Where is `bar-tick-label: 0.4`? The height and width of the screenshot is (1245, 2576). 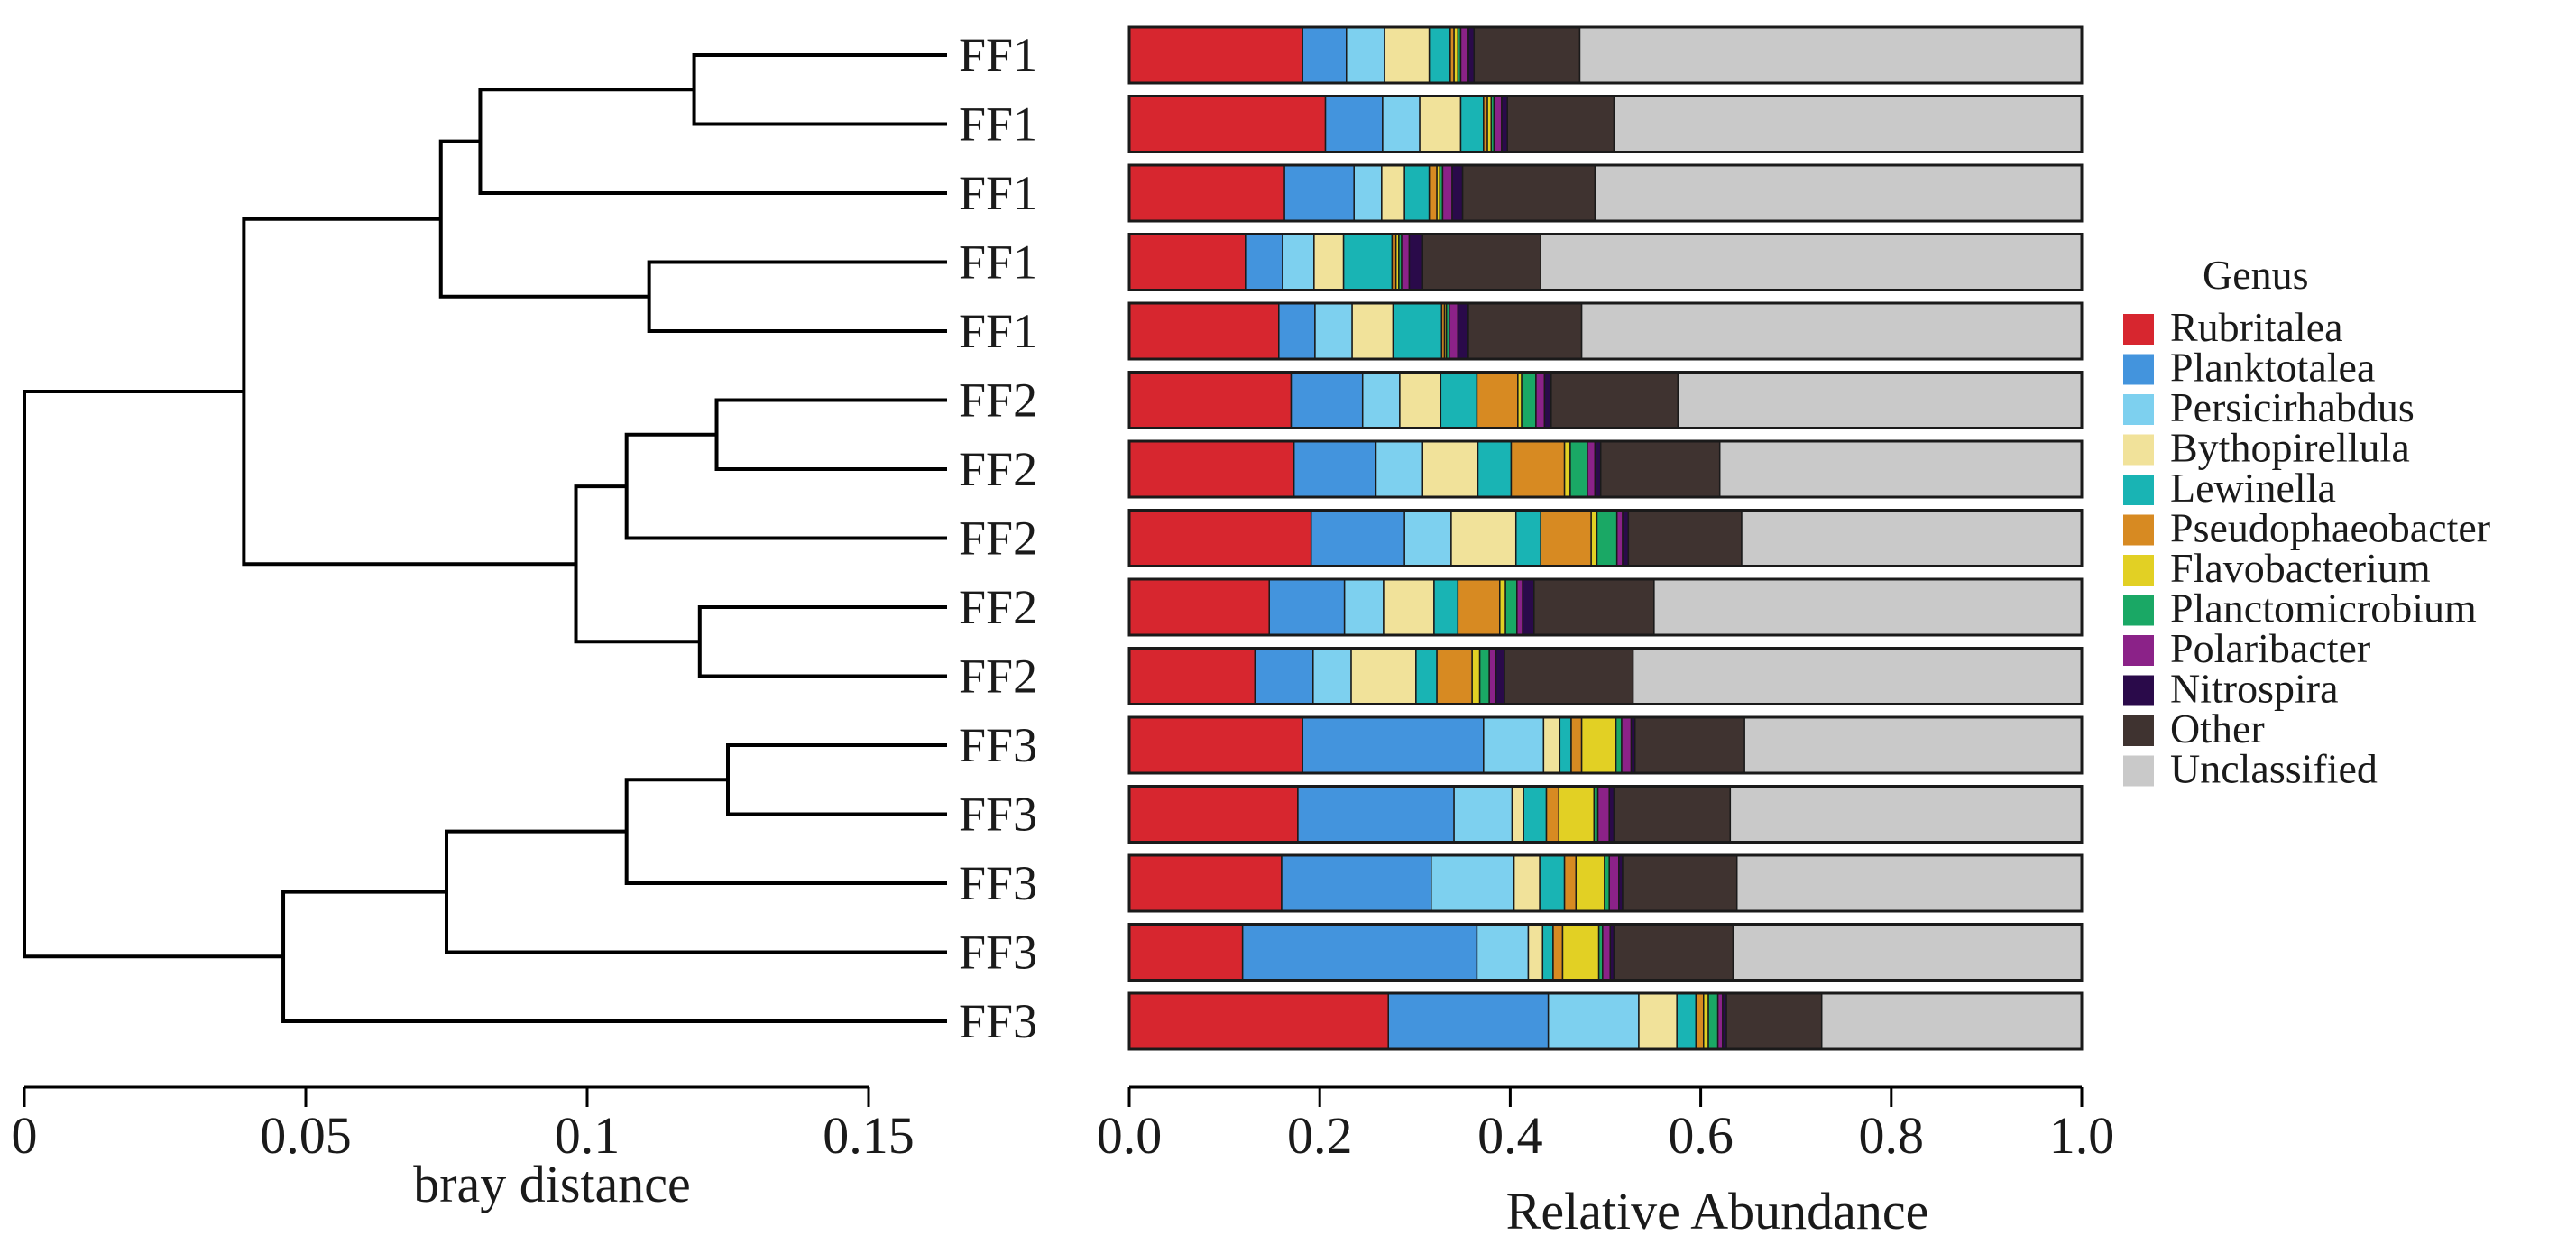 bar-tick-label: 0.4 is located at coordinates (1510, 1135).